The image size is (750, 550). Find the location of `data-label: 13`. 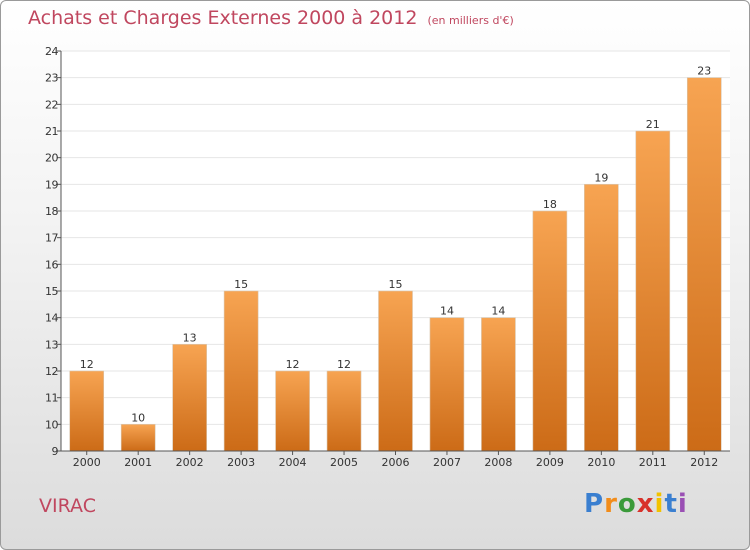

data-label: 13 is located at coordinates (190, 337).